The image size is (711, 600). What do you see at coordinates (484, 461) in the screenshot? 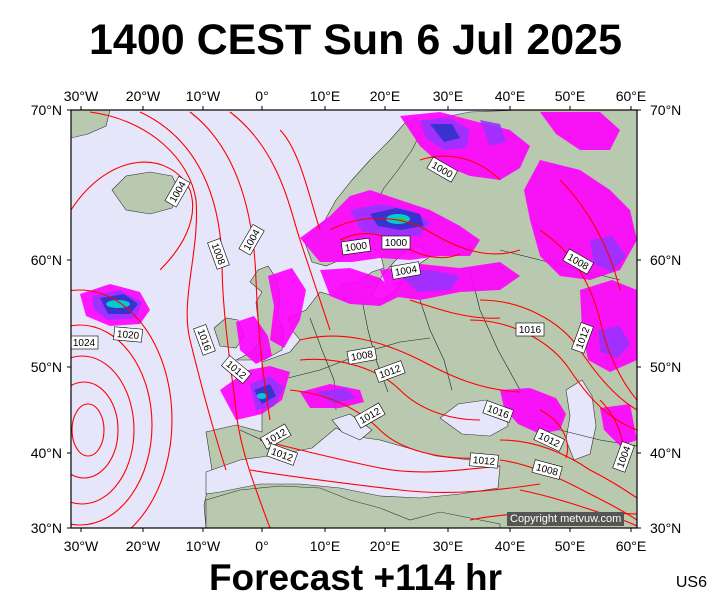
I see `isobar-label: 1012` at bounding box center [484, 461].